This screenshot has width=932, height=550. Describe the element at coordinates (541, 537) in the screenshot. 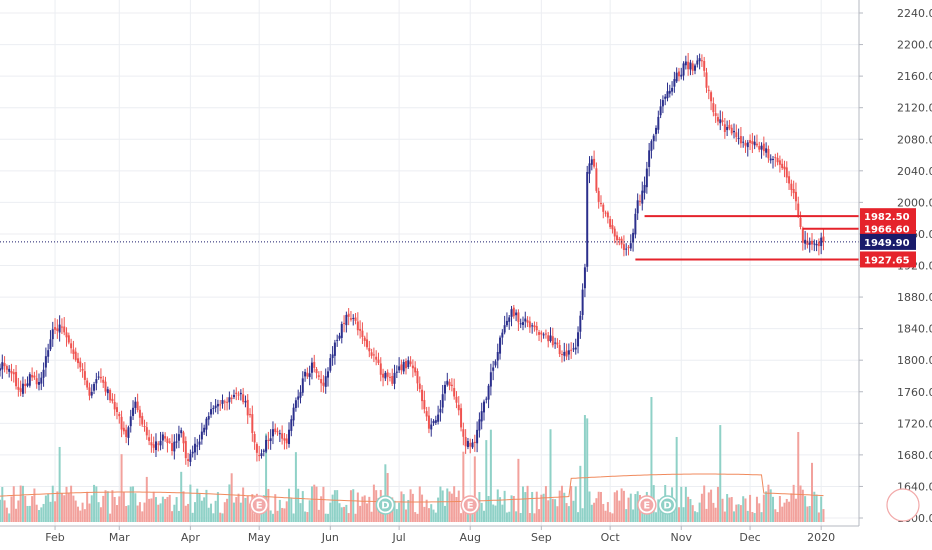

I see `time-tick-label: Sep` at that location.